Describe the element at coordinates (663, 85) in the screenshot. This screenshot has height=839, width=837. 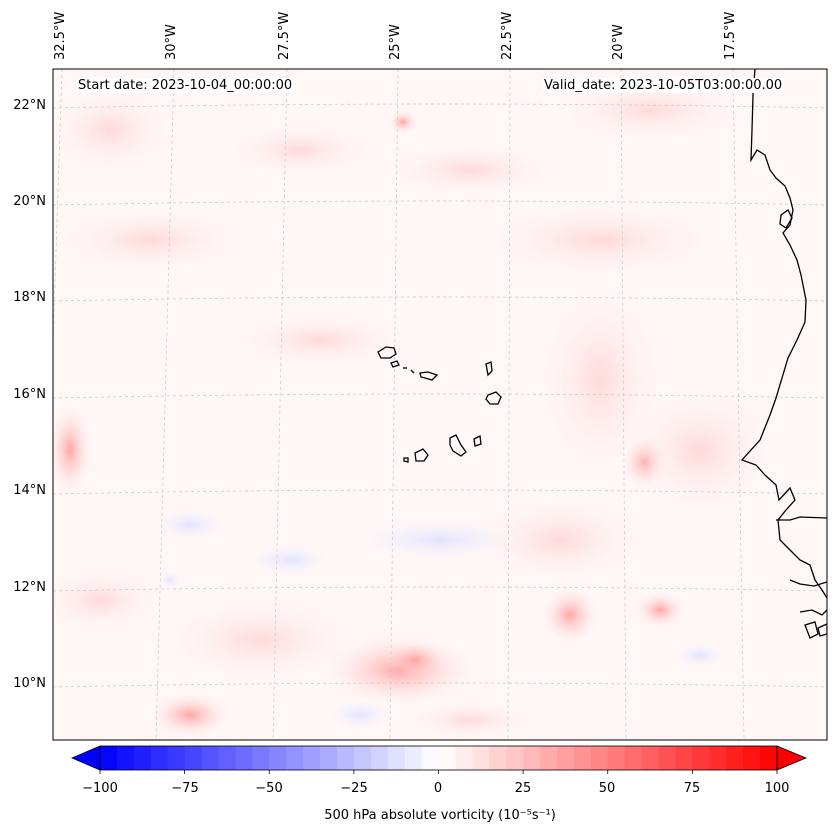
I see `valid-date-label: Valid_date: 2023-10-05T03:00:00.00` at that location.